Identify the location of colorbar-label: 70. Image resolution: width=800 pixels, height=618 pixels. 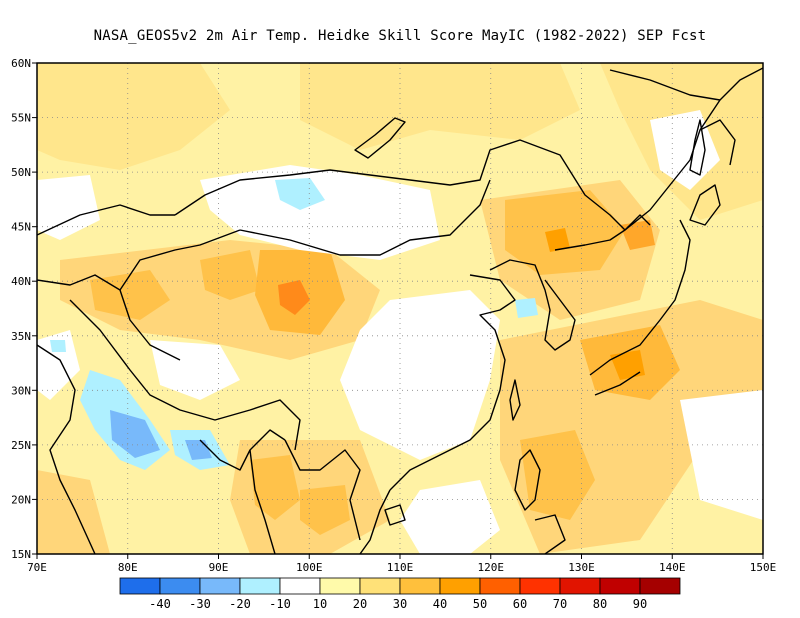
(560, 604).